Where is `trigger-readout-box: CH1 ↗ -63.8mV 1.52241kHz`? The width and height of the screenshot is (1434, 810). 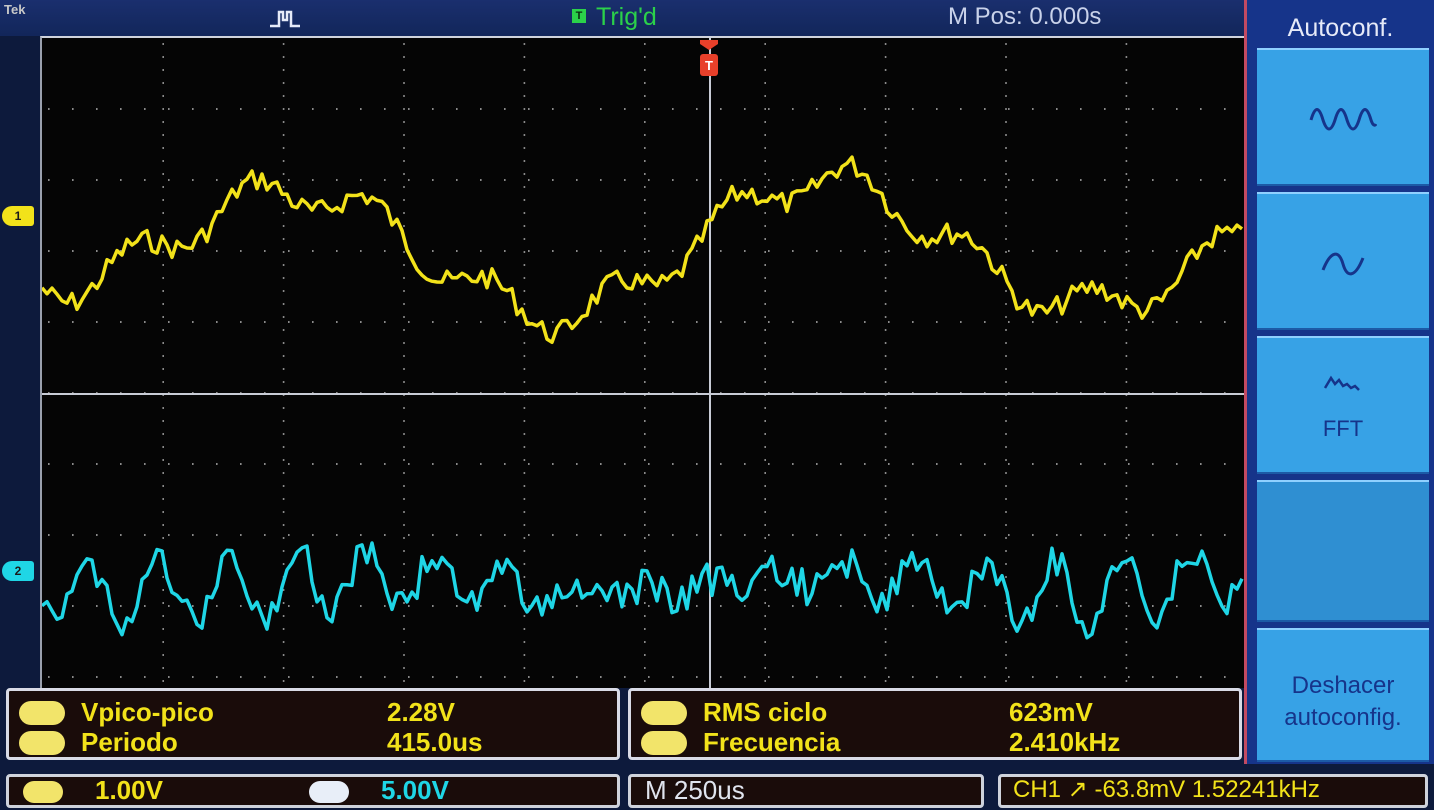 trigger-readout-box: CH1 ↗ -63.8mV 1.52241kHz is located at coordinates (1213, 791).